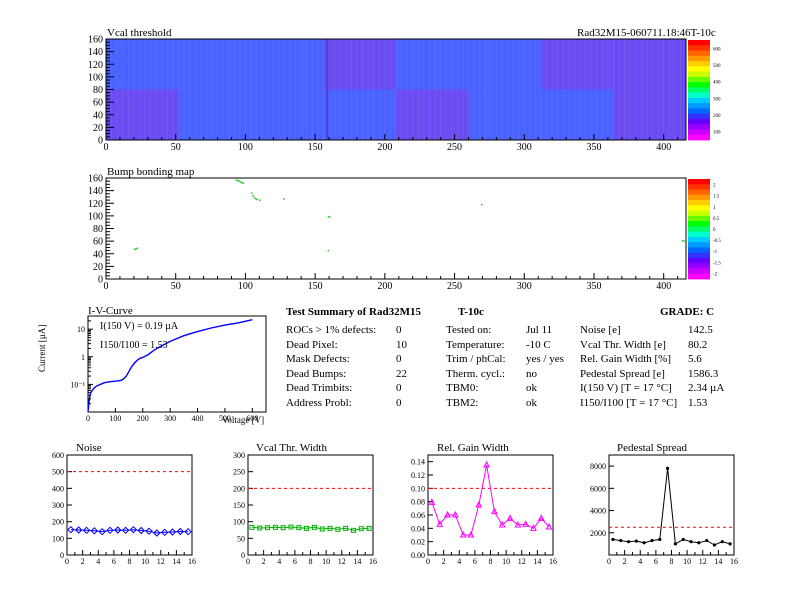 The image size is (792, 612). What do you see at coordinates (717, 116) in the screenshot?
I see `vcal-palette-label: 200` at bounding box center [717, 116].